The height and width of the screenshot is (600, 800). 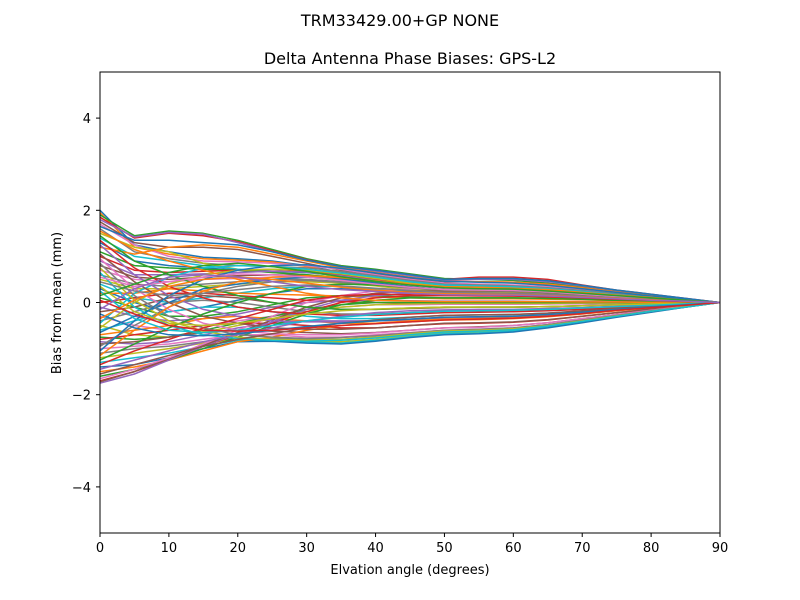 What do you see at coordinates (87, 211) in the screenshot?
I see `y-tick-label: 2` at bounding box center [87, 211].